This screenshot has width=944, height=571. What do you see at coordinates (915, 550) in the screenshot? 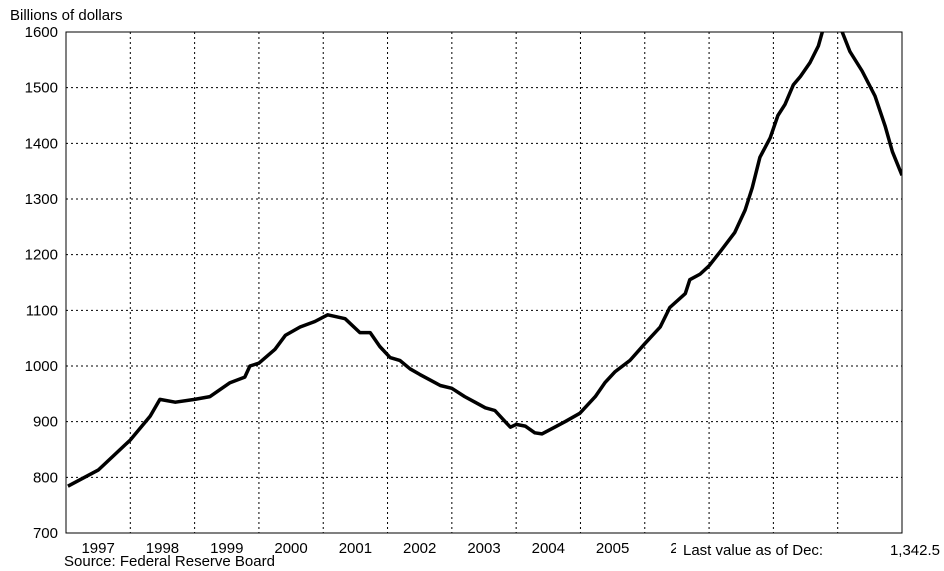
I see `last-value: 1,342.5` at bounding box center [915, 550].